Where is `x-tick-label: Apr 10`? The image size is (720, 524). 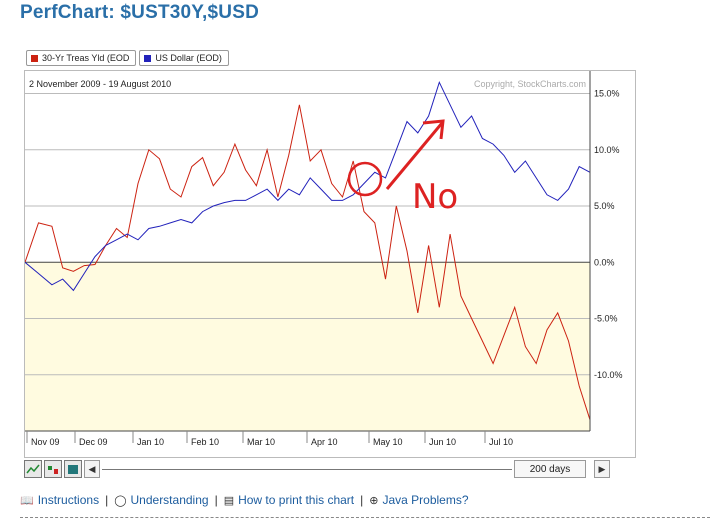 x-tick-label: Apr 10 is located at coordinates (324, 442).